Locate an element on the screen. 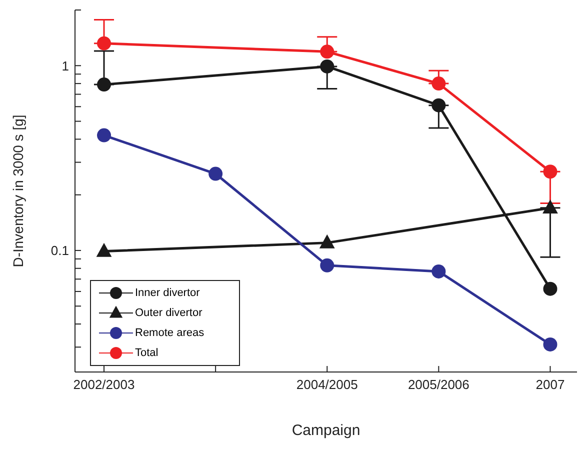 Image resolution: width=579 pixels, height=451 pixels. y-tick-label: 0.1 is located at coordinates (59, 250).